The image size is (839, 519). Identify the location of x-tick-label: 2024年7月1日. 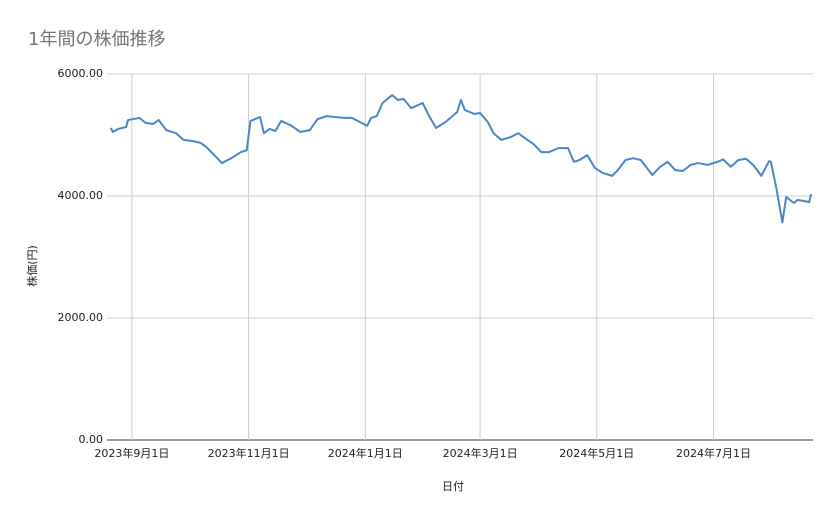
(713, 453).